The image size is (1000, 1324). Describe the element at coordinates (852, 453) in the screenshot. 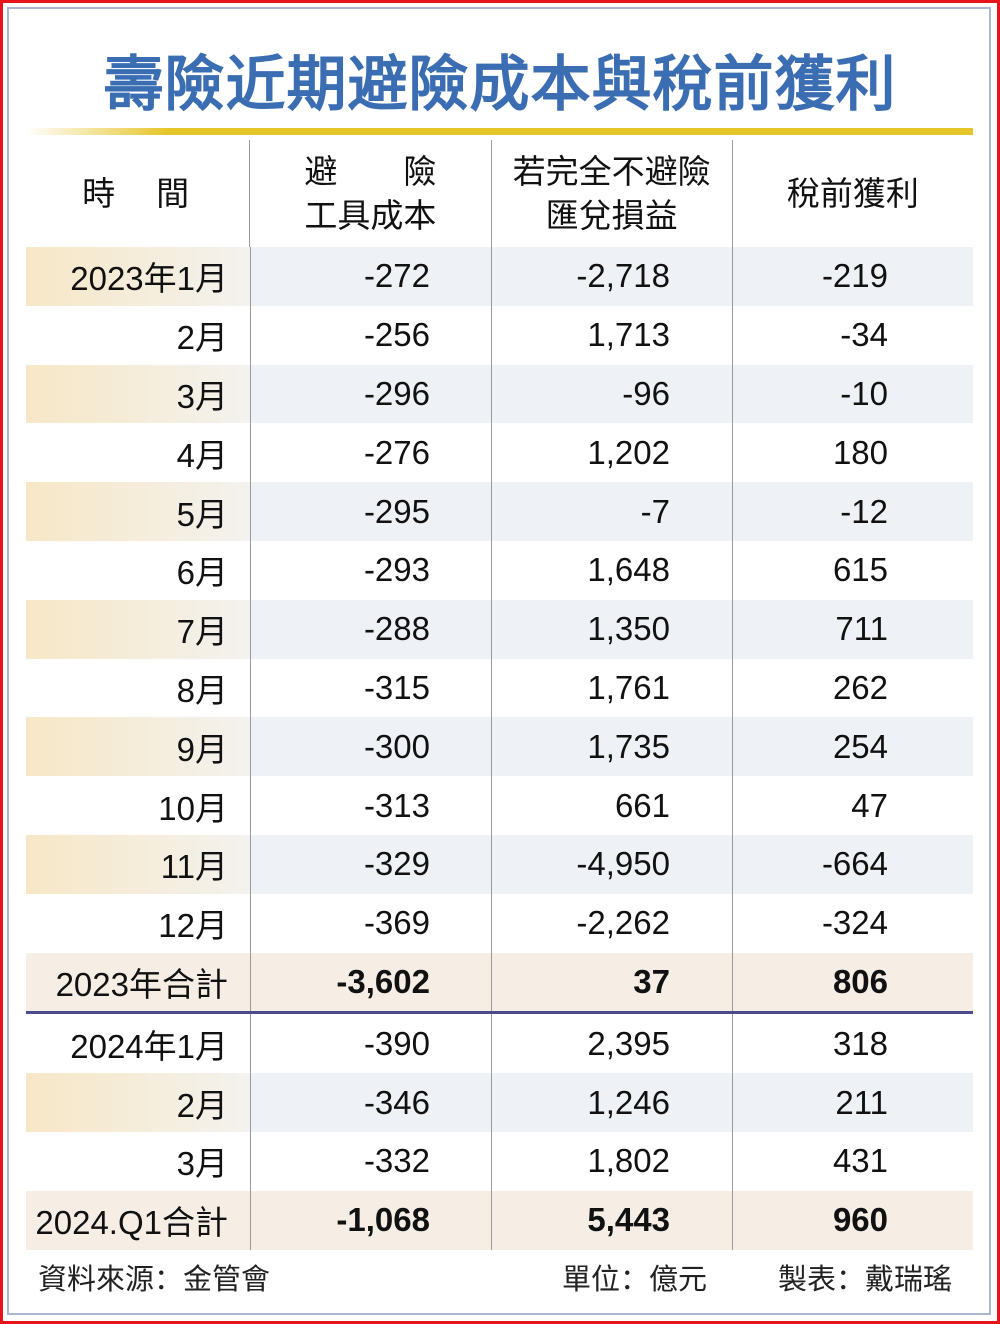

I see `pretax-profit-cell: 180` at that location.